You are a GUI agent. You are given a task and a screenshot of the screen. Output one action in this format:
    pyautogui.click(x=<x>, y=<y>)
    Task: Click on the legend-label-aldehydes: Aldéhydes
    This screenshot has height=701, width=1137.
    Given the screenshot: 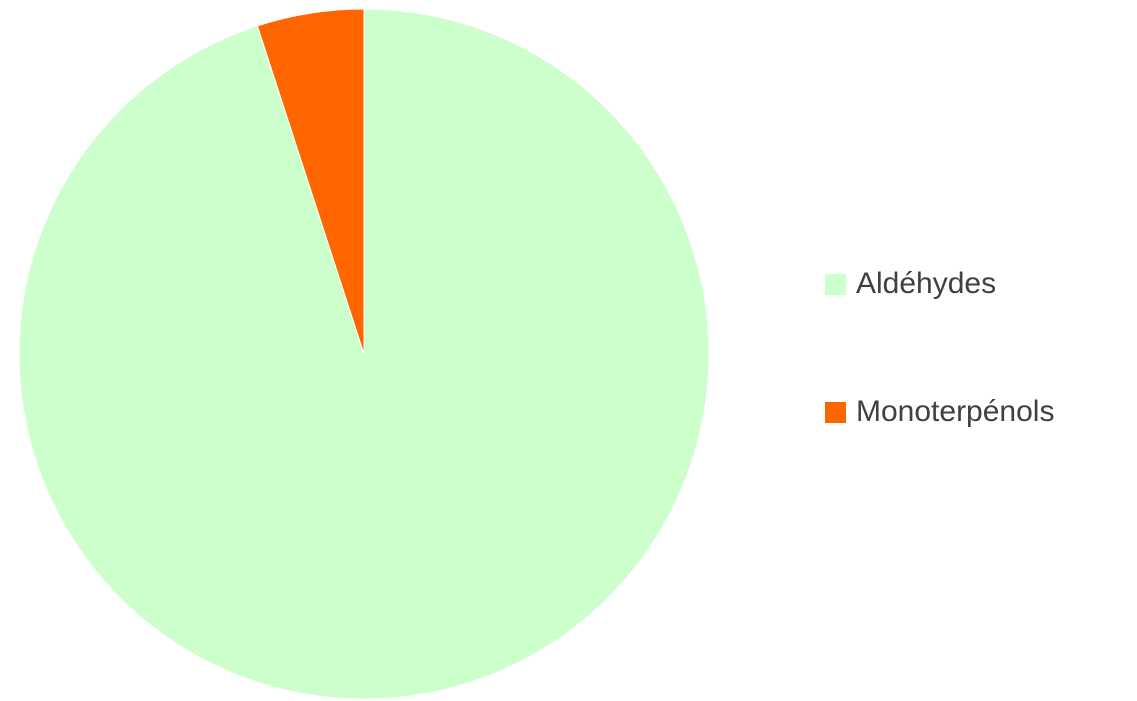 What is the action you would take?
    pyautogui.click(x=926, y=283)
    